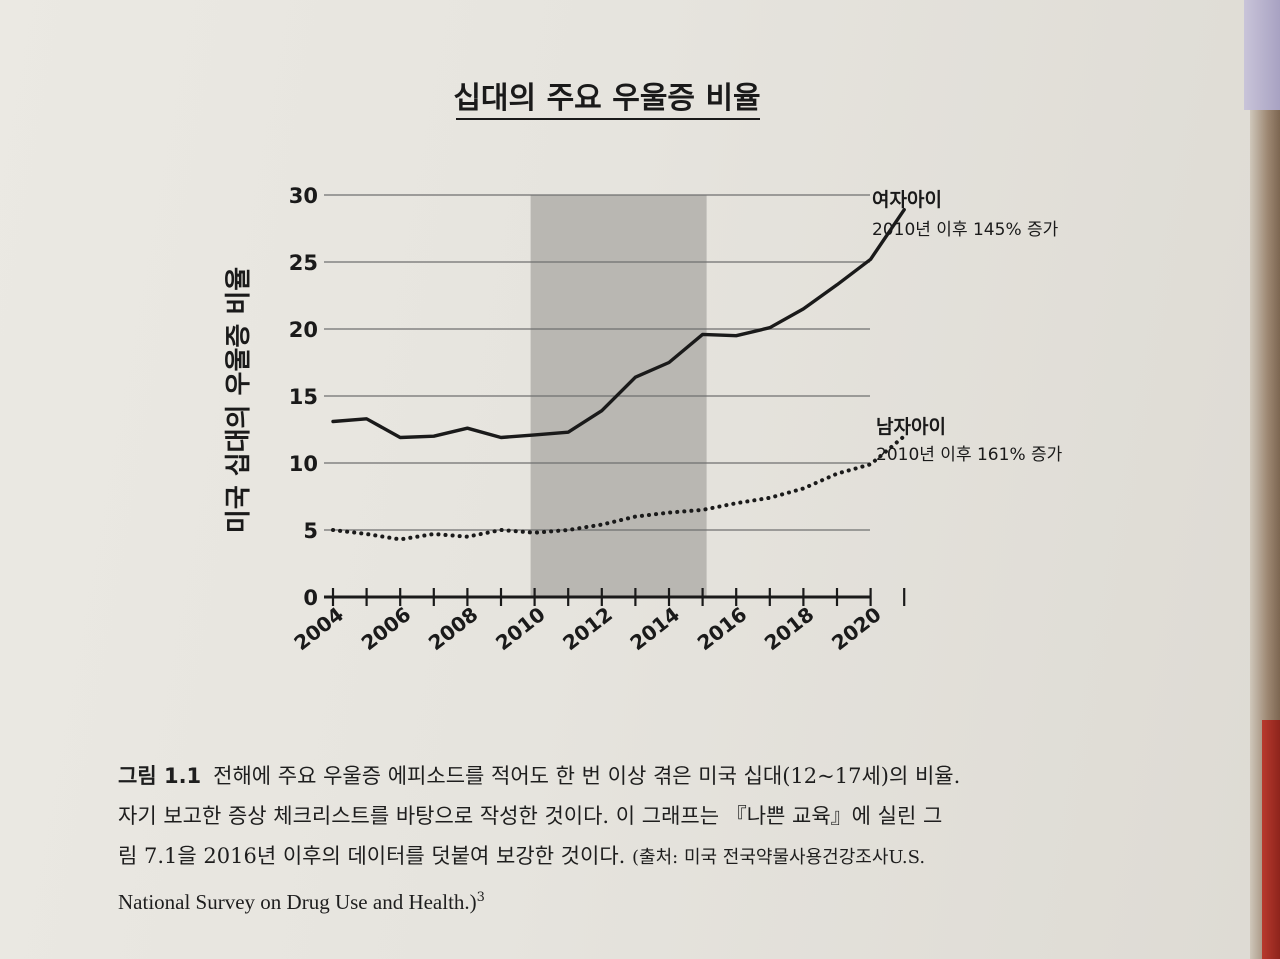  Describe the element at coordinates (303, 330) in the screenshot. I see `y-tick-label: 20` at that location.